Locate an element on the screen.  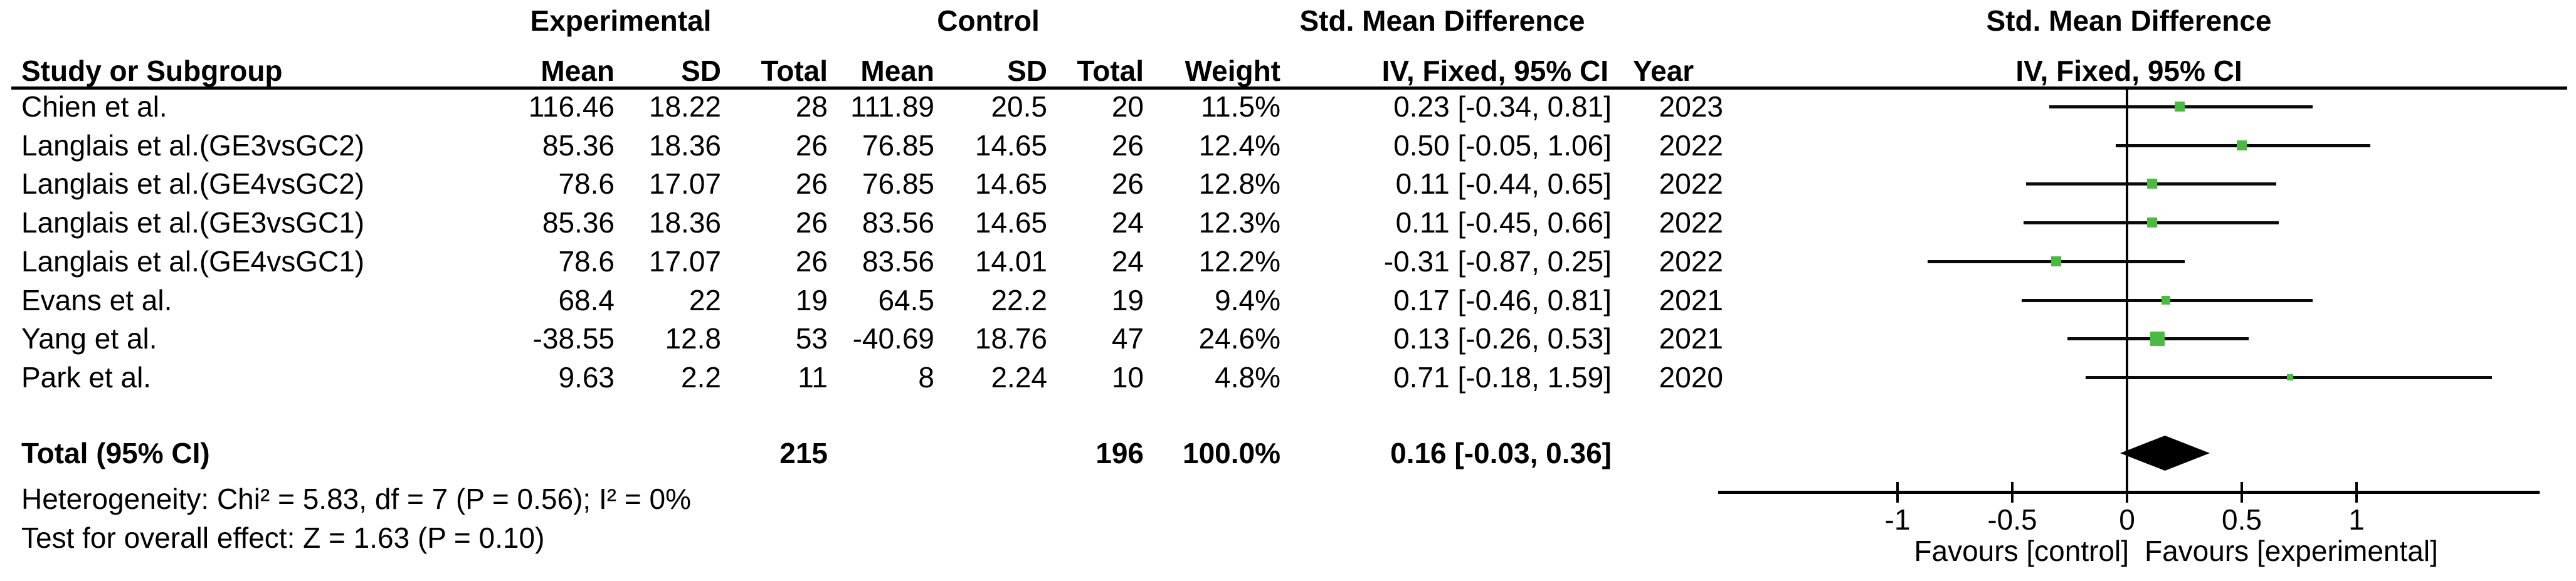
favours-experimental-label: Favours [experimental] is located at coordinates (2291, 551).